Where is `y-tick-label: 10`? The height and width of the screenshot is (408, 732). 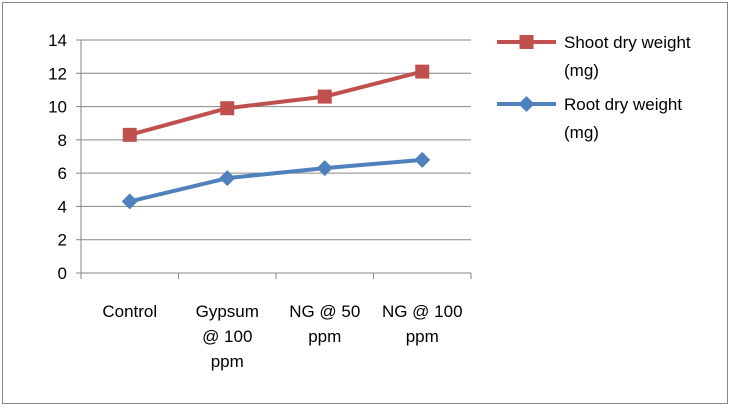 y-tick-label: 10 is located at coordinates (57, 107).